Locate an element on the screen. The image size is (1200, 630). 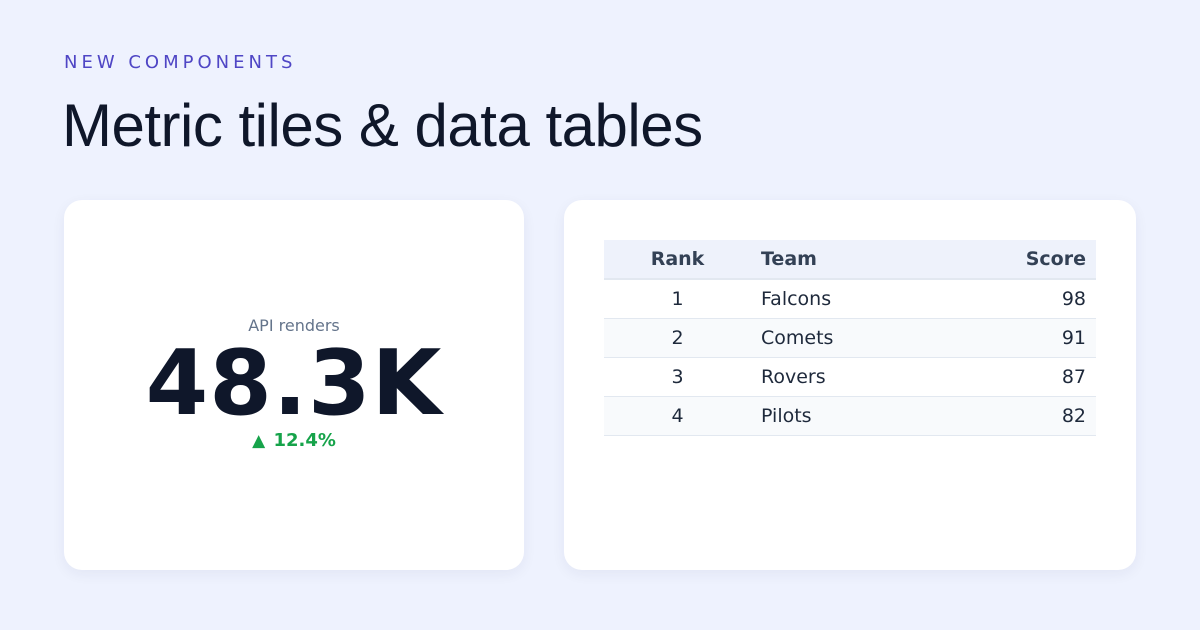
cell-team: Comets is located at coordinates (843, 338).